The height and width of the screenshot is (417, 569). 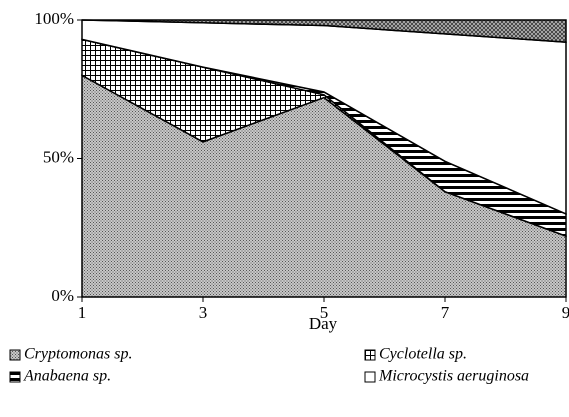 What do you see at coordinates (67, 376) in the screenshot?
I see `legend-label: Anabaena sp.` at bounding box center [67, 376].